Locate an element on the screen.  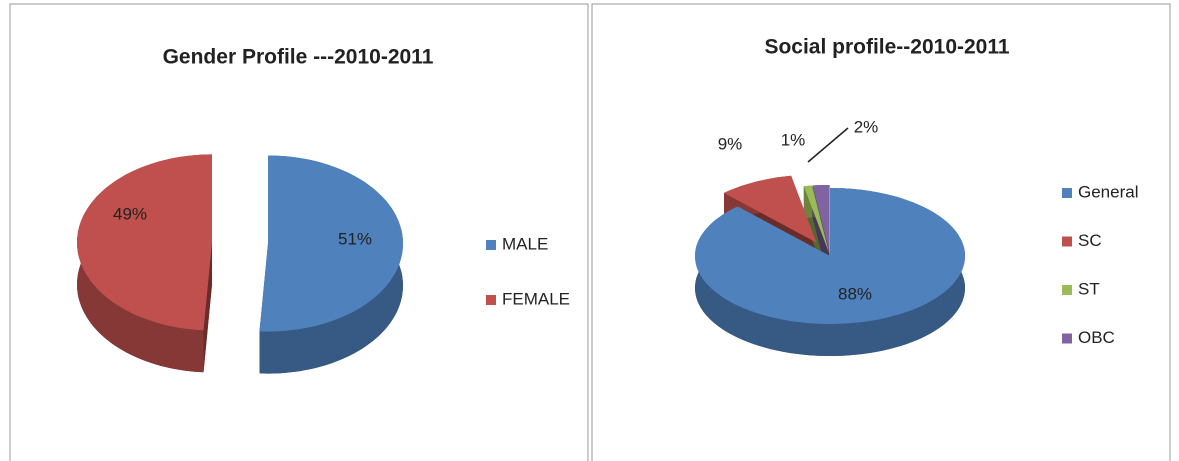
data-label: 49% is located at coordinates (130, 213).